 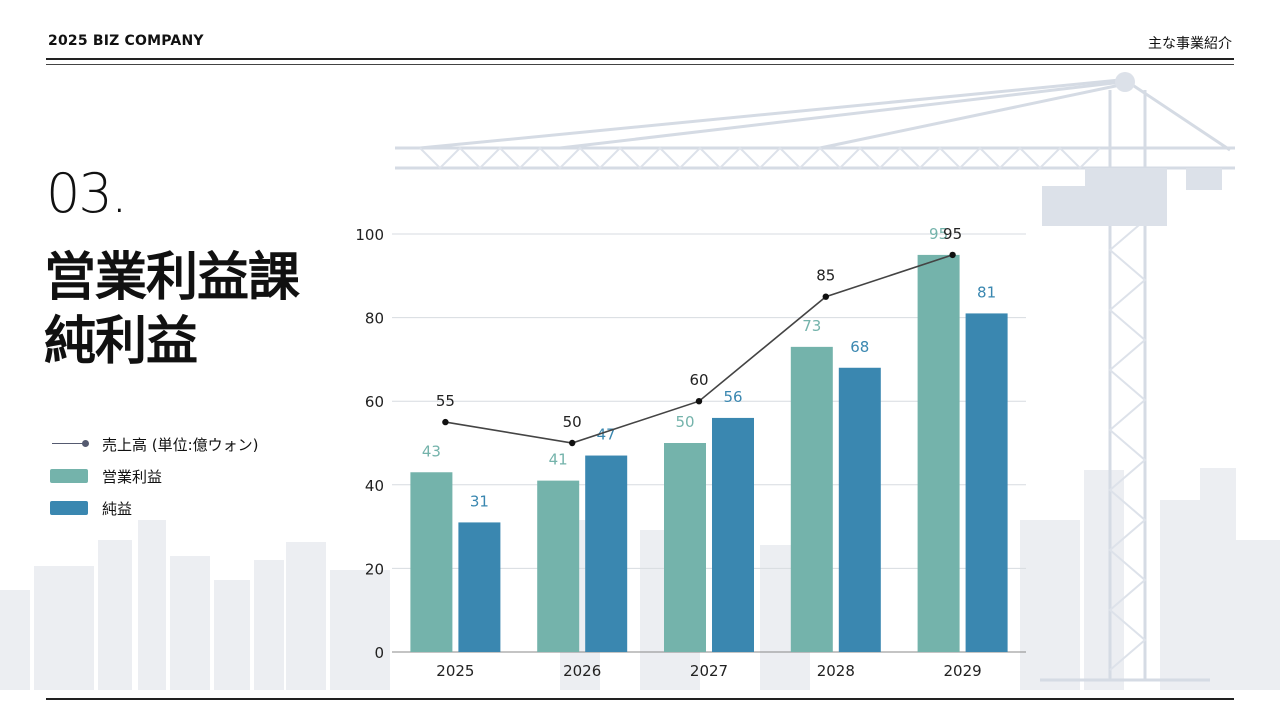 What do you see at coordinates (811, 326) in the screenshot?
I see `data-label-operating: 73` at bounding box center [811, 326].